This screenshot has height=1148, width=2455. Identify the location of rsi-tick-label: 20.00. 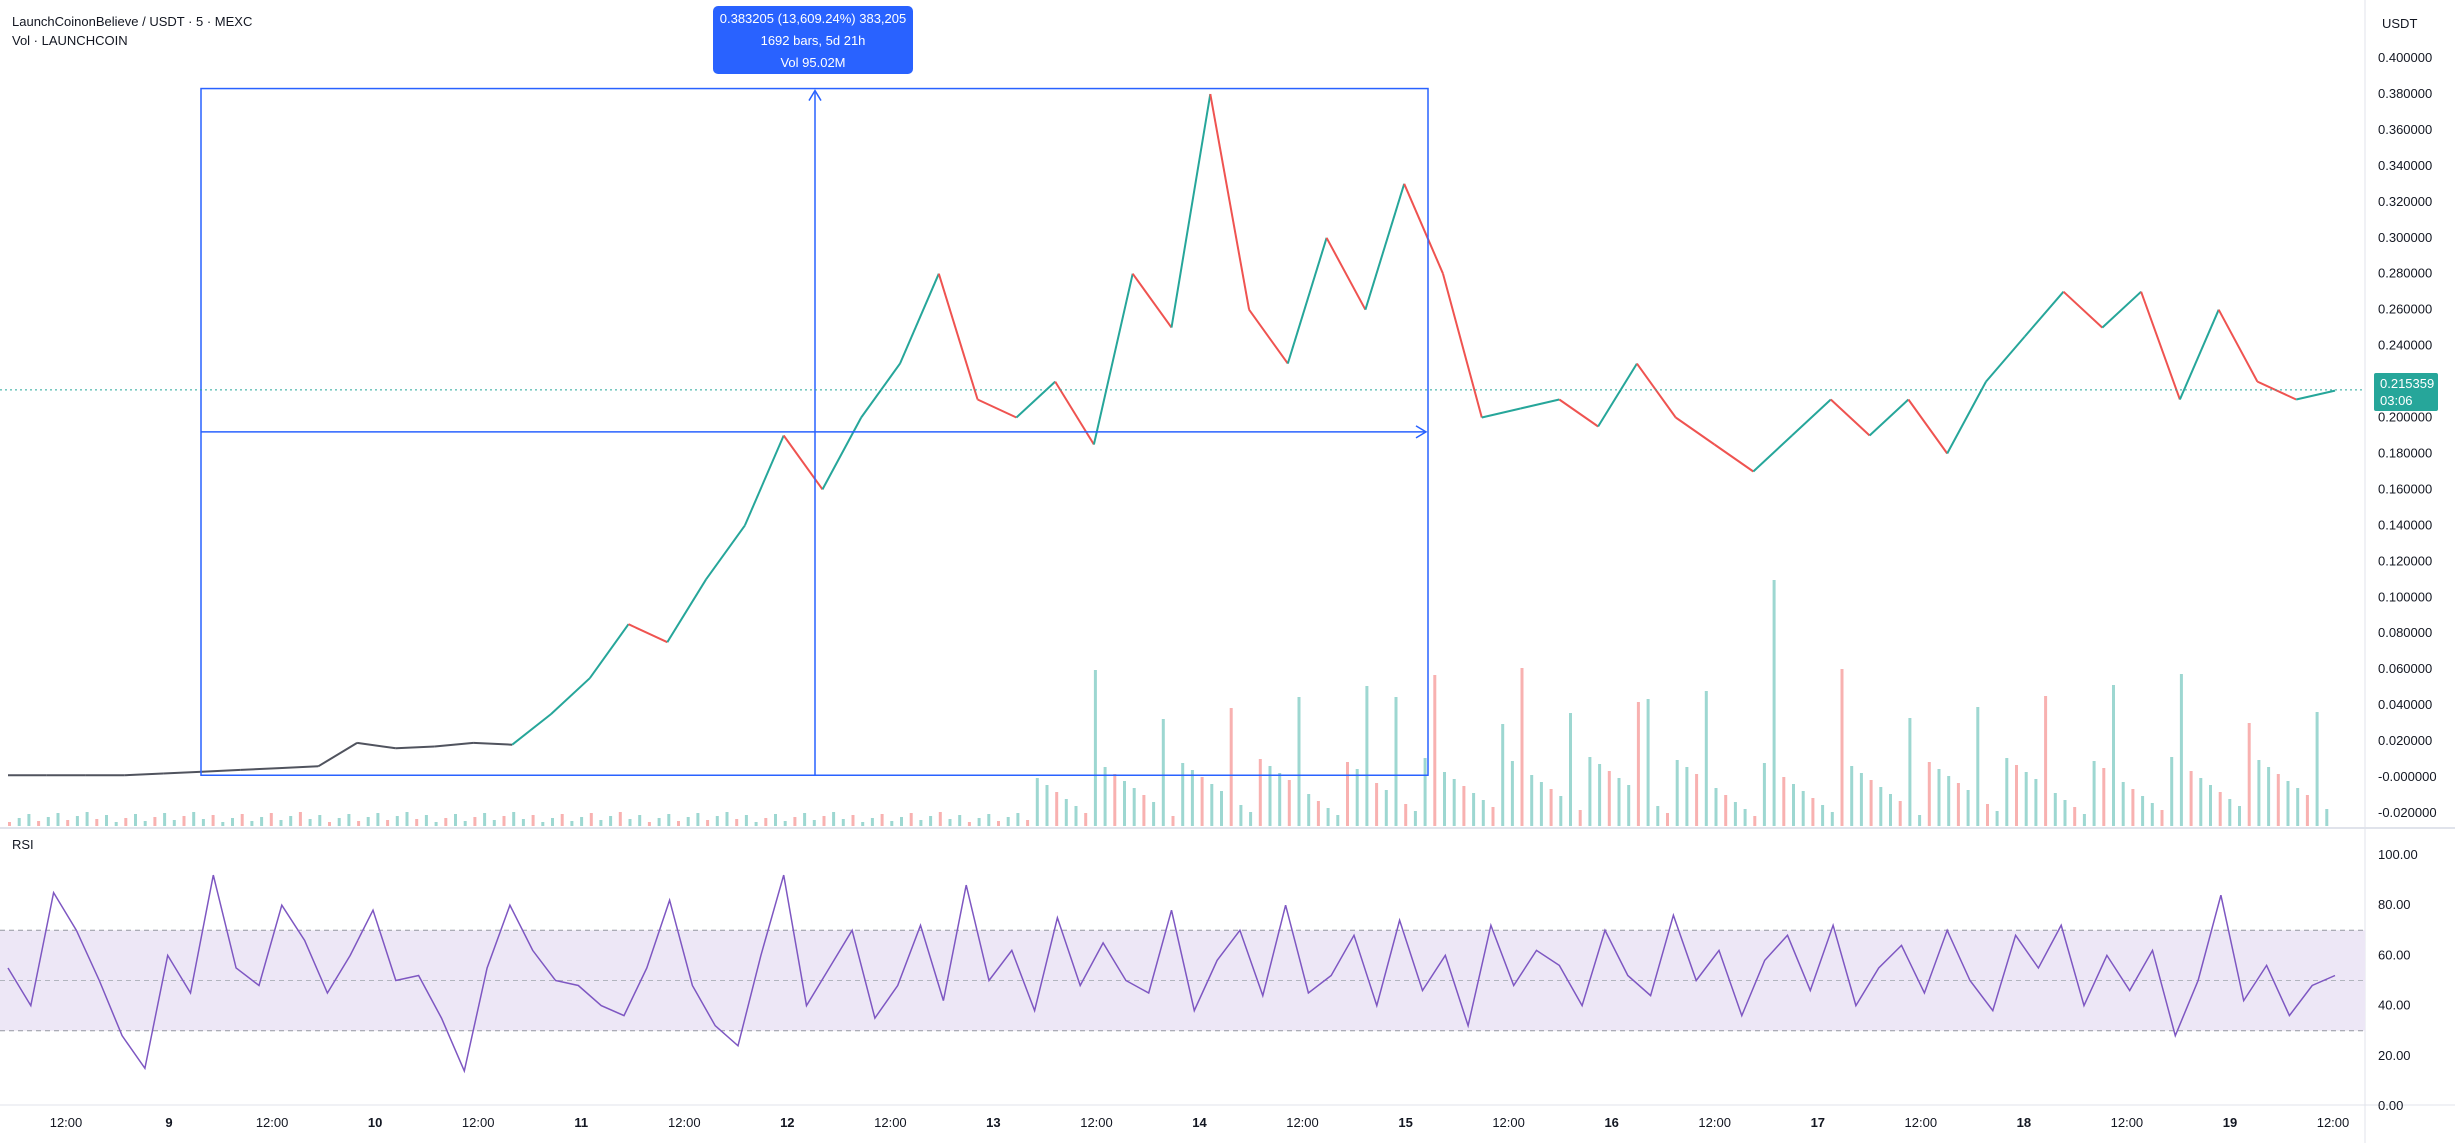
(2394, 1055).